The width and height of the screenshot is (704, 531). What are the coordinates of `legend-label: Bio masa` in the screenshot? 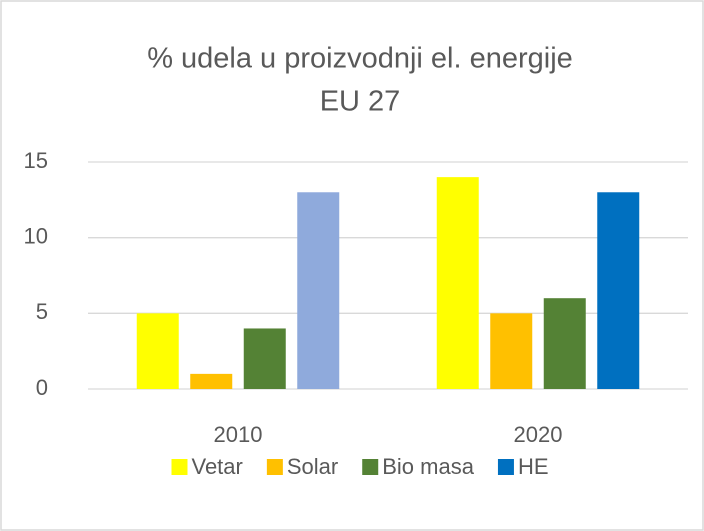 It's located at (428, 466).